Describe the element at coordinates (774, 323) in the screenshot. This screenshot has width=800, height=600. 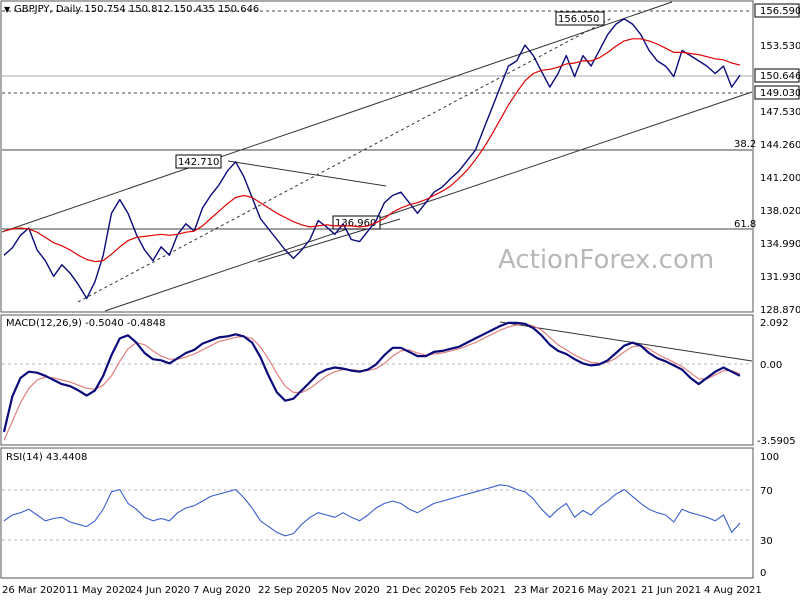
I see `macd-tick: 2.092` at that location.